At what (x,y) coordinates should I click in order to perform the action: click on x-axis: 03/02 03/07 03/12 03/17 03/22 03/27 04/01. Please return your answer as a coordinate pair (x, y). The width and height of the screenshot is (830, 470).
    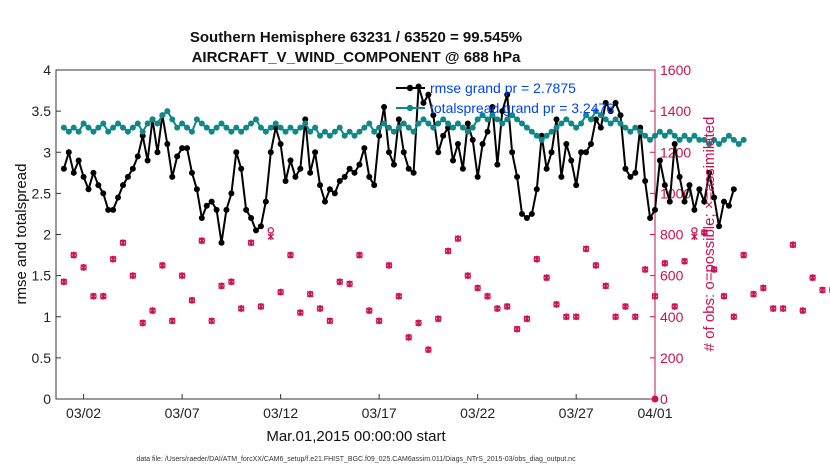
    Looking at the image, I should click on (369, 407).